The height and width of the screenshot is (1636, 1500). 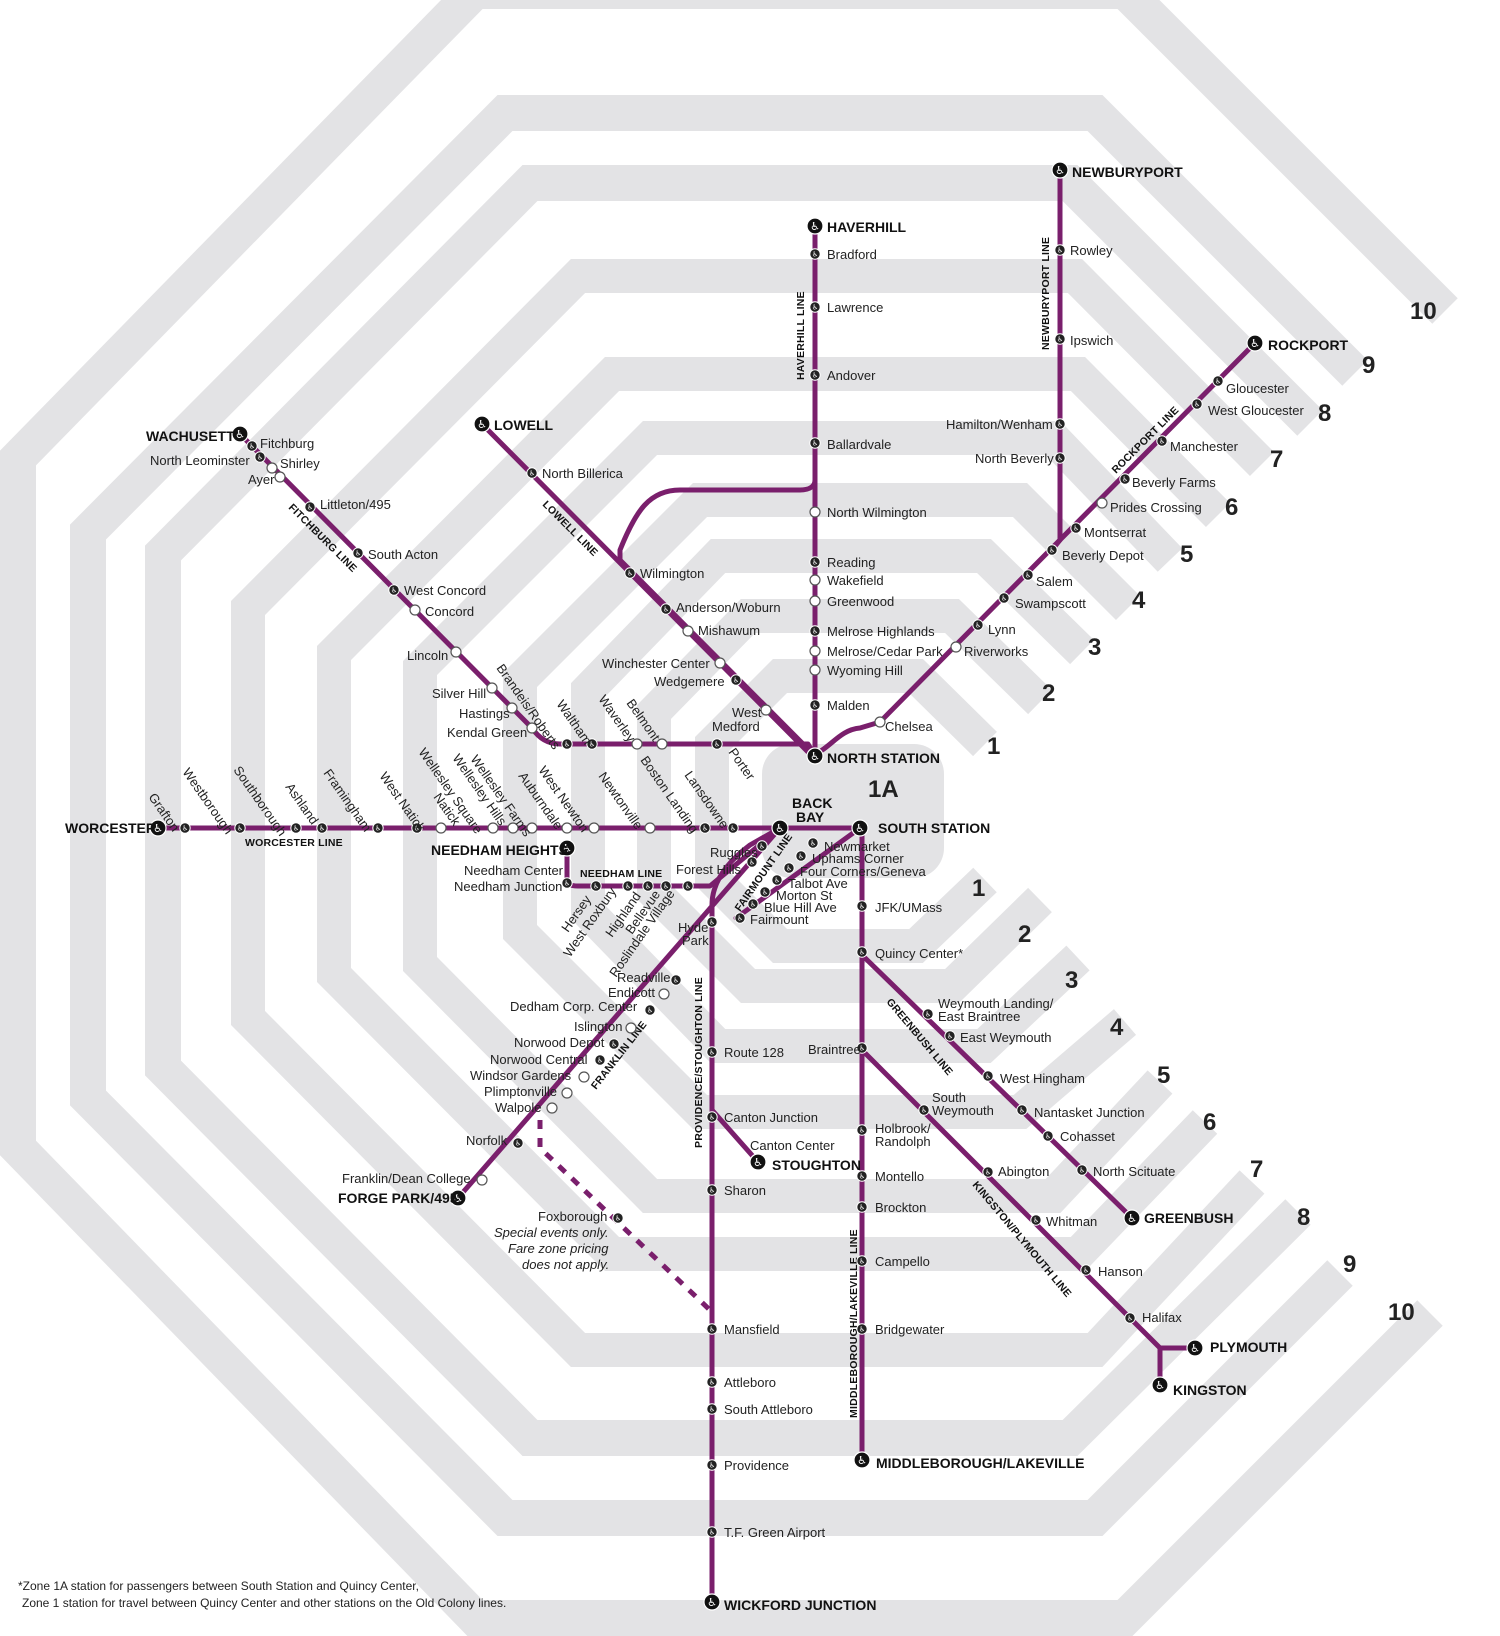 What do you see at coordinates (574, 1006) in the screenshot?
I see `station-dedham-corp-center: Dedham Corp. Center` at bounding box center [574, 1006].